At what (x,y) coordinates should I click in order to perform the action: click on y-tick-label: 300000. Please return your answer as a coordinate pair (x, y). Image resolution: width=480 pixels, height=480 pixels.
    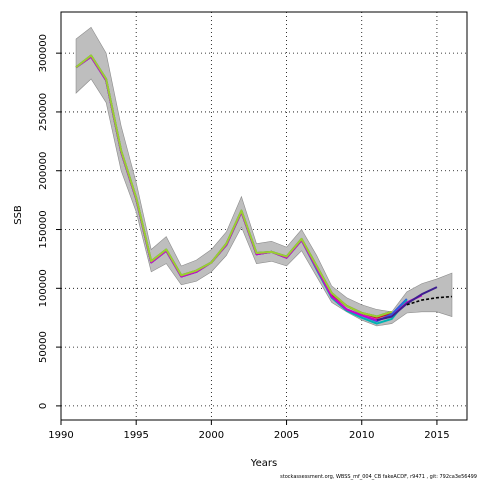
    Looking at the image, I should click on (43, 53).